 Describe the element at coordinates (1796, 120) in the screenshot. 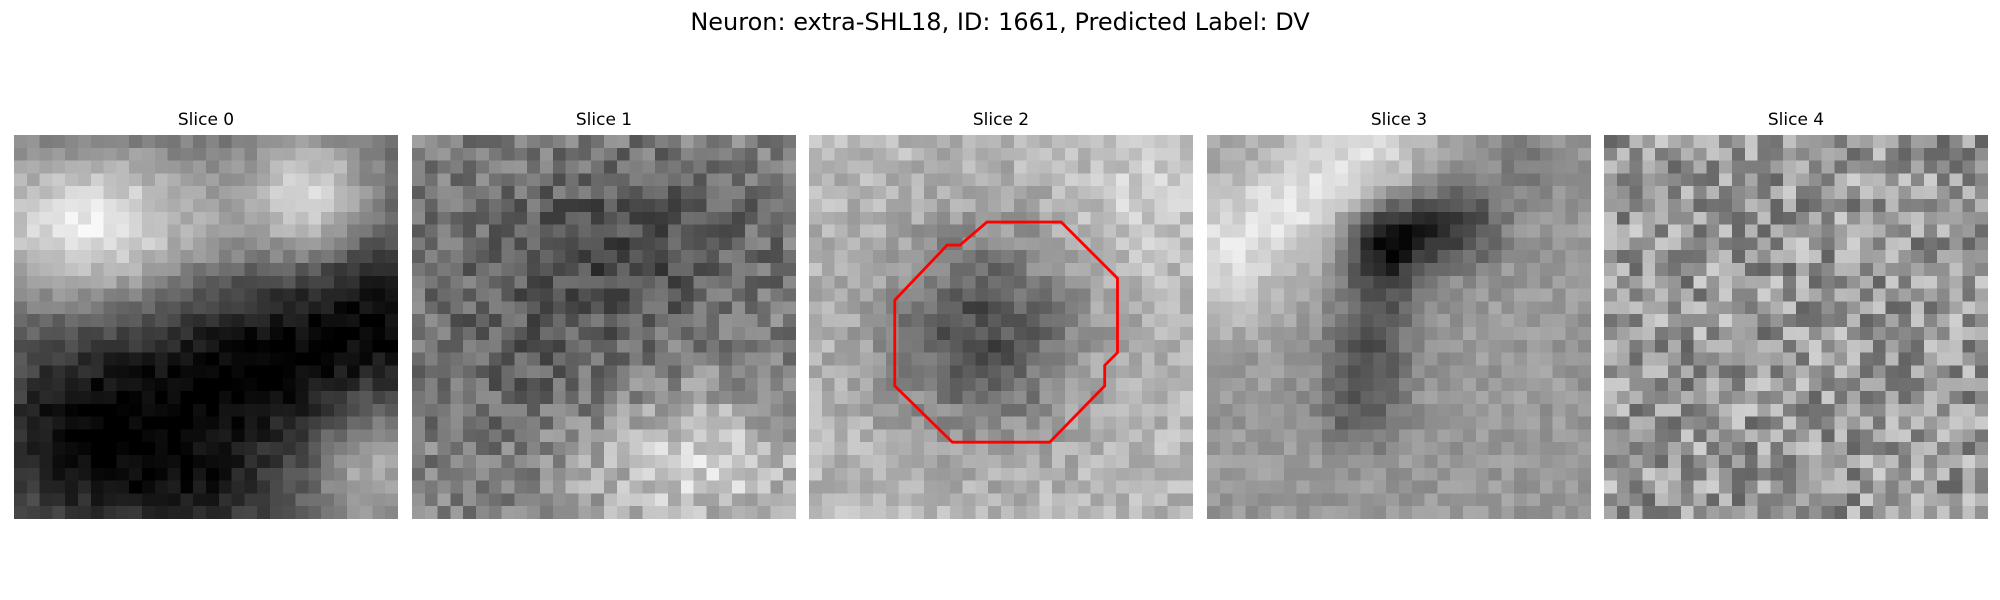

I see `slice-title: Slice 4` at that location.